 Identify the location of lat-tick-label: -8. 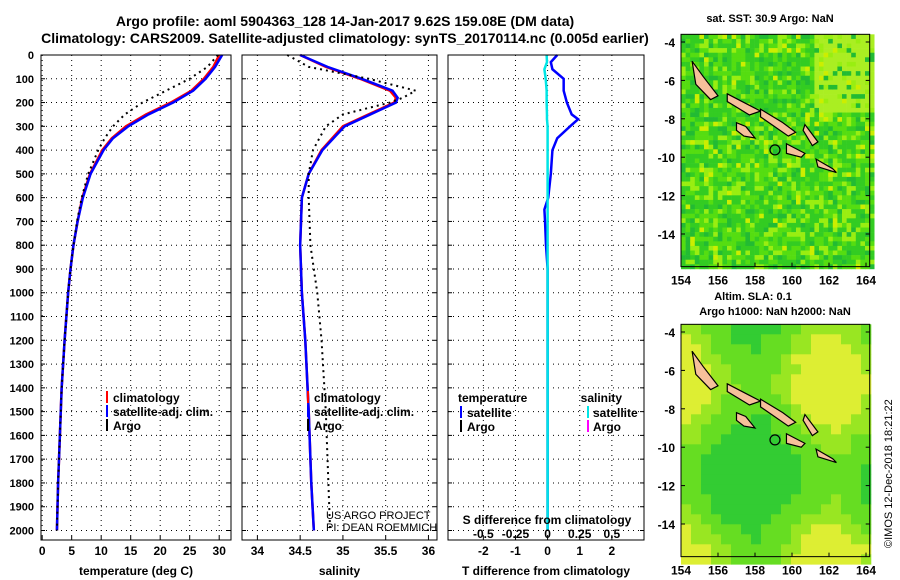
(669, 410).